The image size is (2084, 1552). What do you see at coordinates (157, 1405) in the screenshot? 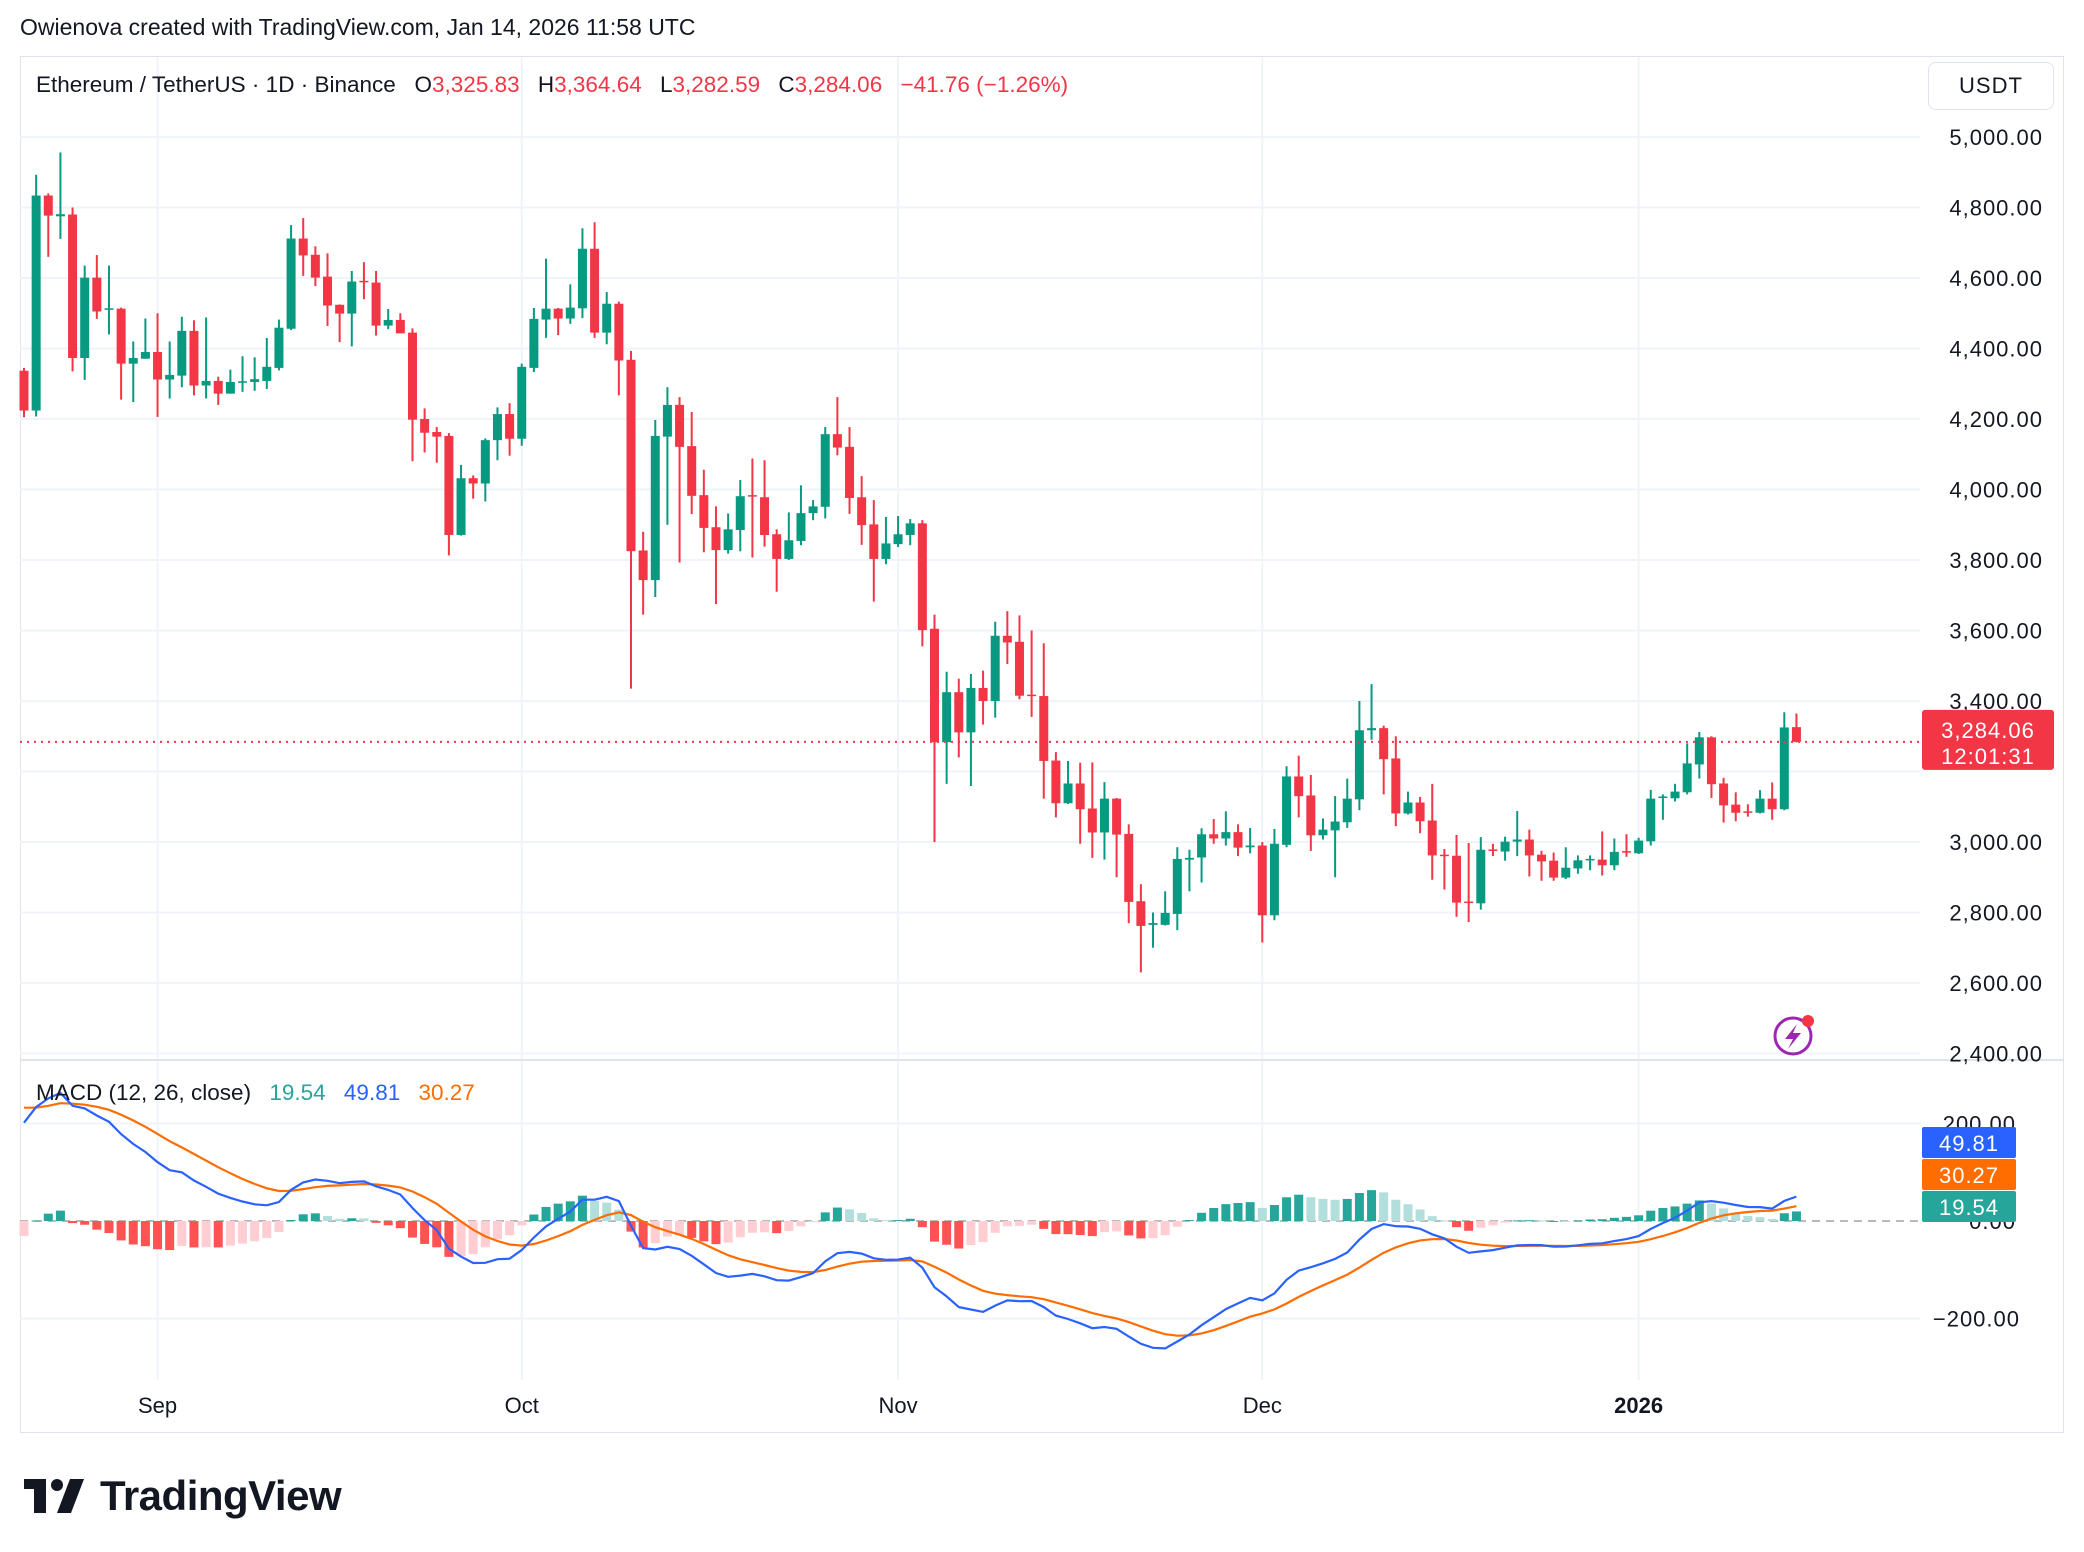
I see `time-tick-label: Sep` at bounding box center [157, 1405].